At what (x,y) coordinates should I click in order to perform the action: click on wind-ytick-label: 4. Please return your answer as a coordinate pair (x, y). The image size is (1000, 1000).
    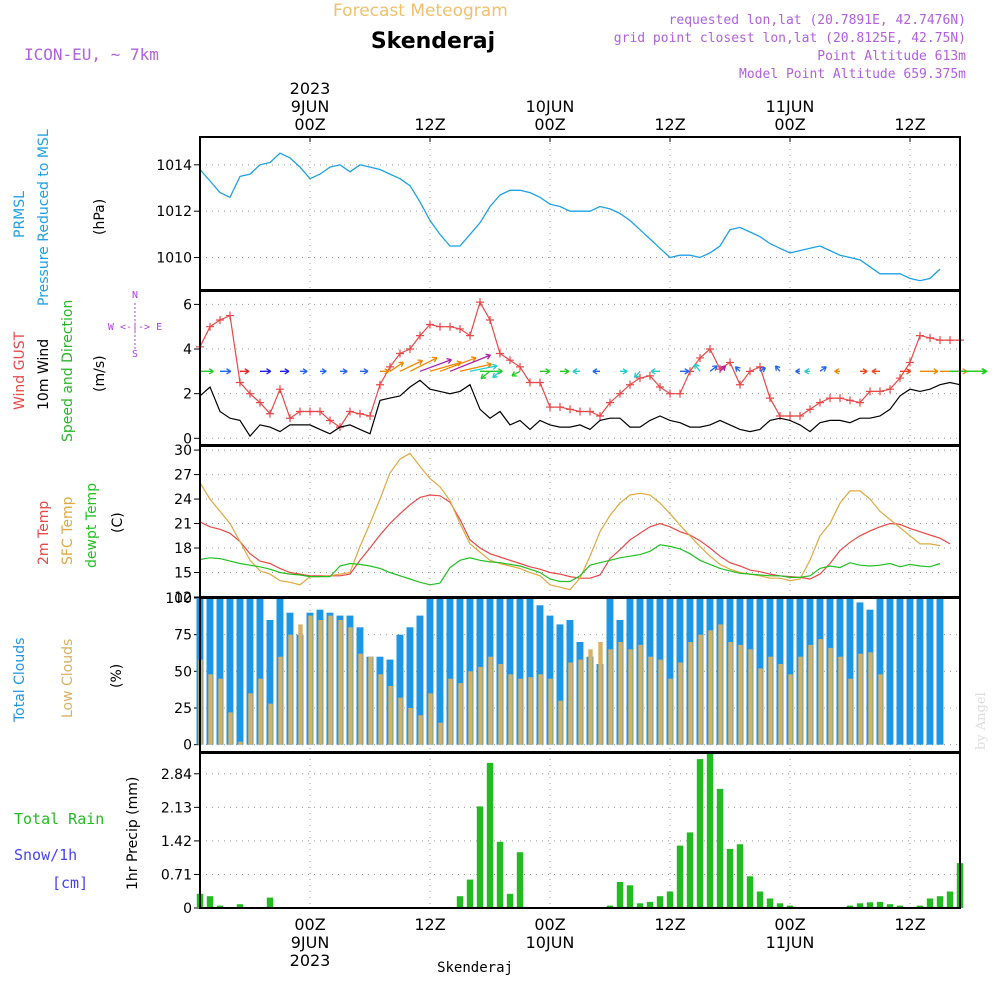
    Looking at the image, I should click on (187, 350).